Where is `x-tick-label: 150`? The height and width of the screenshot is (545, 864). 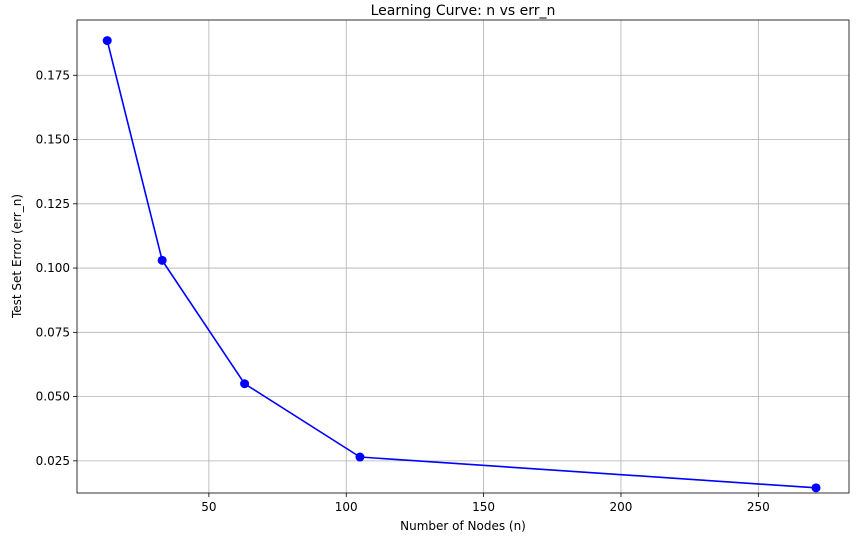 x-tick-label: 150 is located at coordinates (483, 507).